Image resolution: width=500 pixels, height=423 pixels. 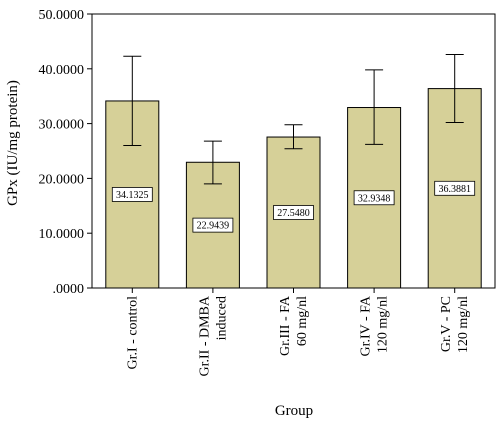 What do you see at coordinates (62, 234) in the screenshot?
I see `y-tick-label: 10.0000` at bounding box center [62, 234].